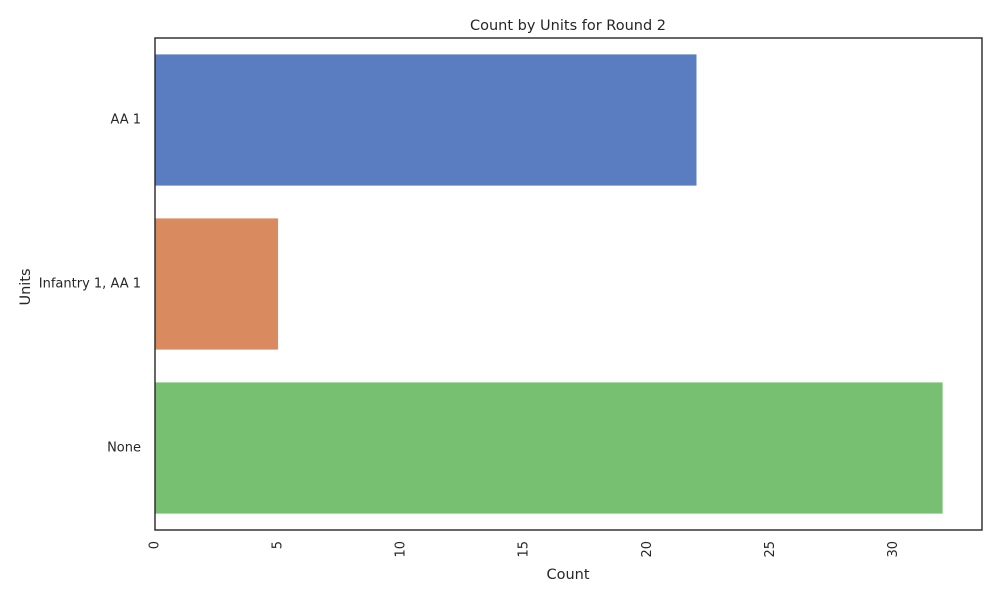 Image resolution: width=1000 pixels, height=600 pixels. I want to click on y-tick-label-1: Infantry 1, AA 1, so click(90, 284).